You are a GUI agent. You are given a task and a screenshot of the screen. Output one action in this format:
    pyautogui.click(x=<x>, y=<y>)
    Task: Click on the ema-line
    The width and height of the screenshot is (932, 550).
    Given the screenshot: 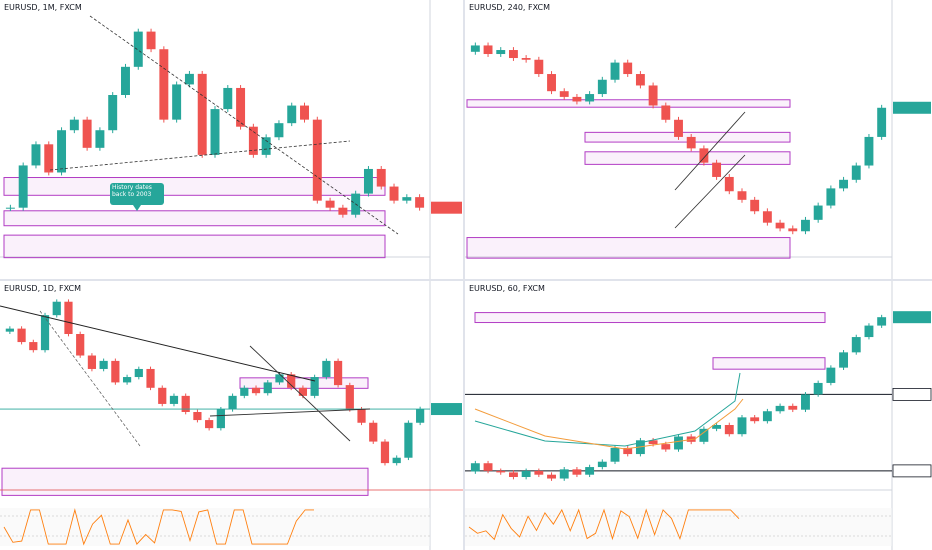 What is the action you would take?
    pyautogui.click(x=607, y=409)
    